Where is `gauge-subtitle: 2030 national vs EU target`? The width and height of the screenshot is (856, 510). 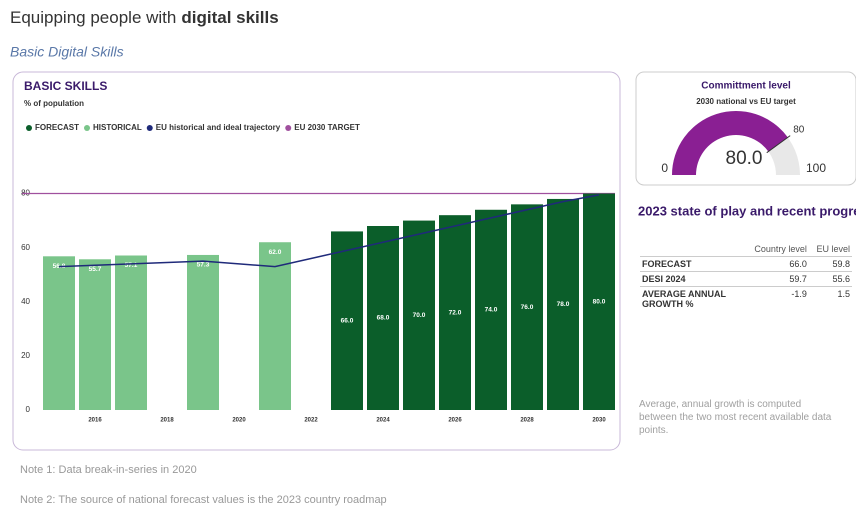 gauge-subtitle: 2030 national vs EU target is located at coordinates (746, 101).